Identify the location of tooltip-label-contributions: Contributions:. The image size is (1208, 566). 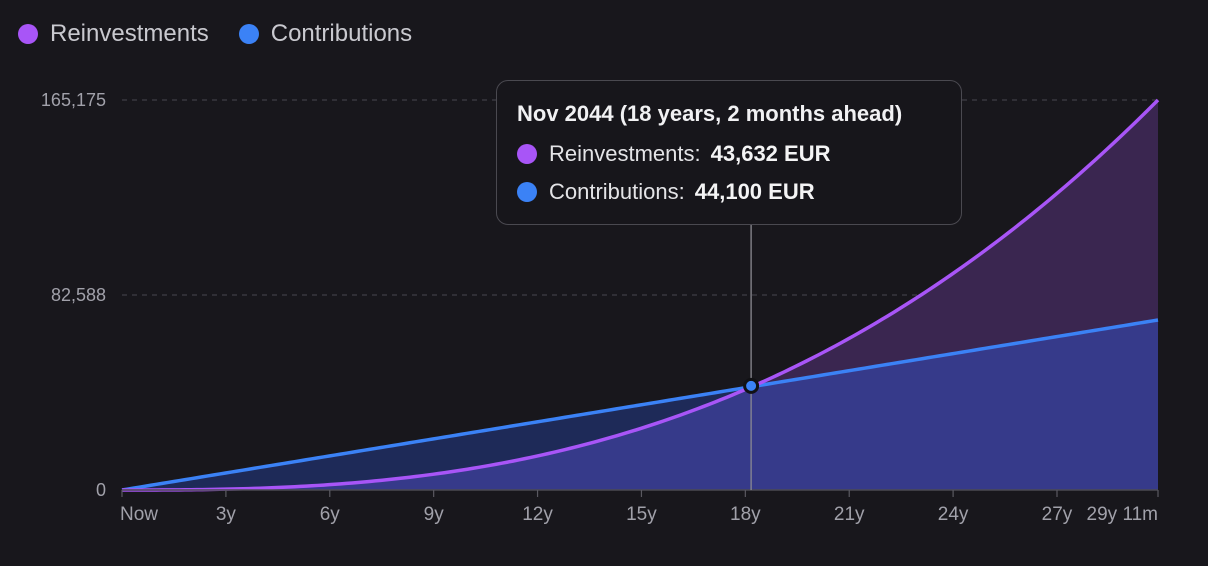
(617, 191).